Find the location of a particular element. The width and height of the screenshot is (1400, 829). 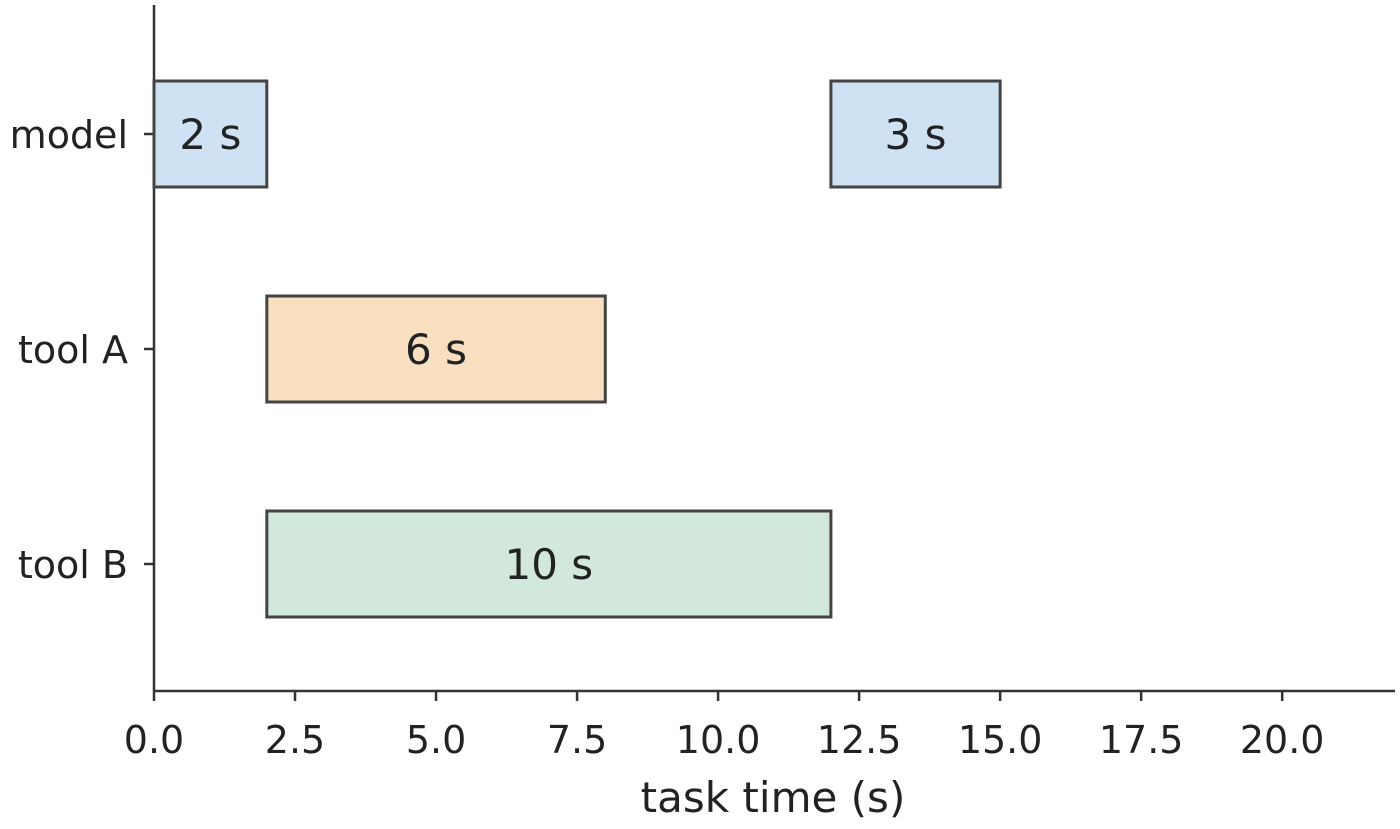

x-tick-label: 15.0 is located at coordinates (1000, 740).